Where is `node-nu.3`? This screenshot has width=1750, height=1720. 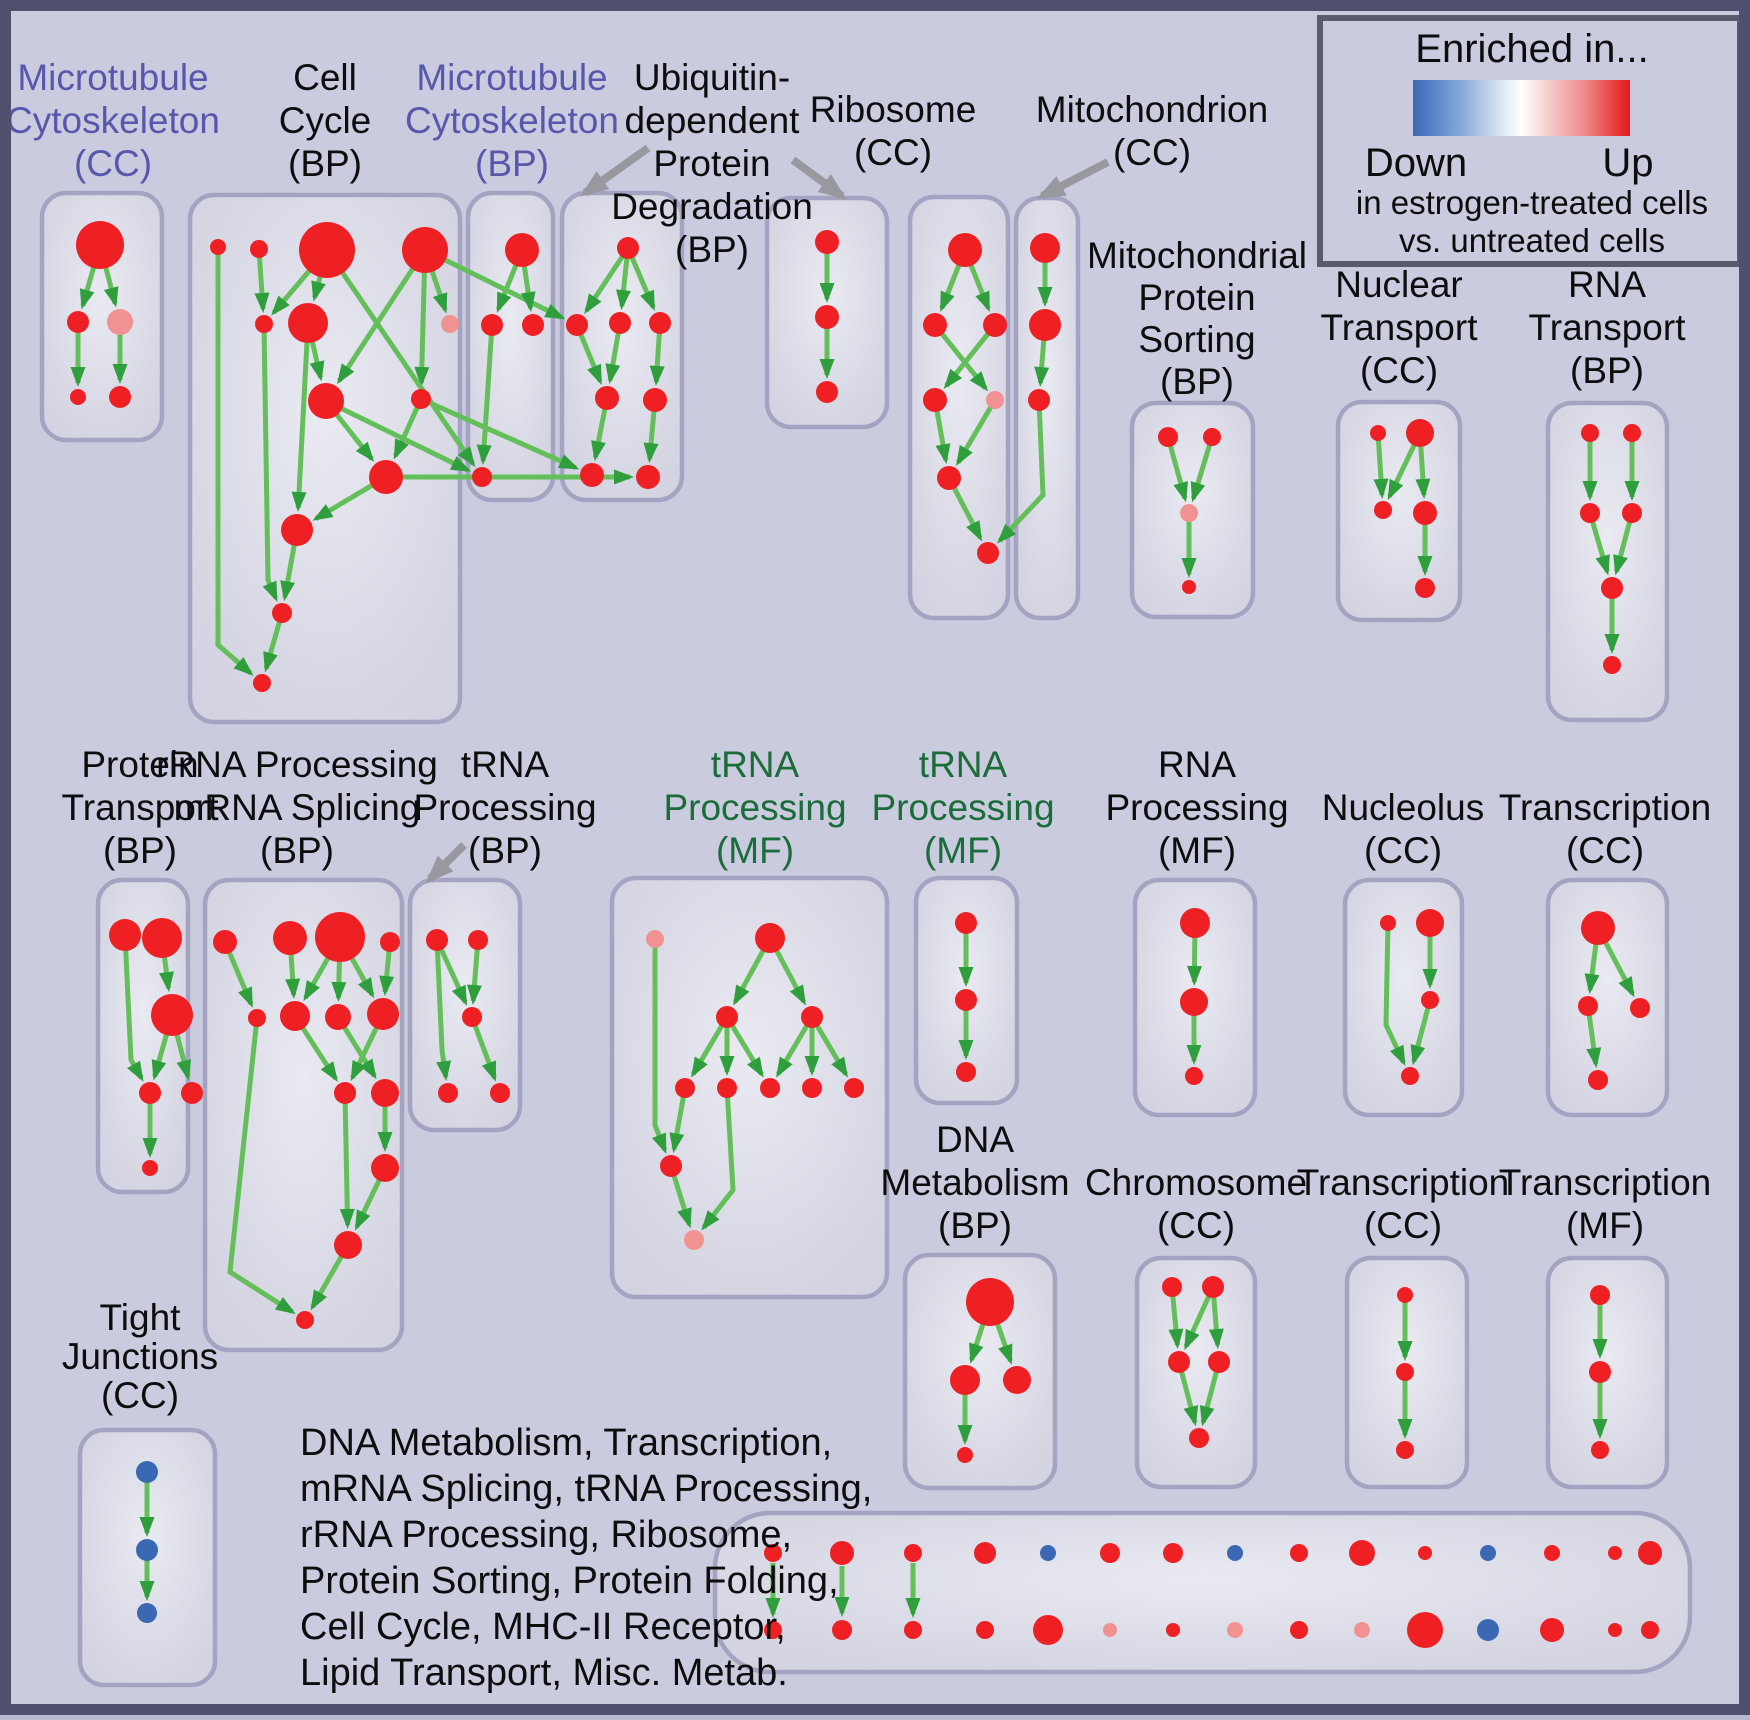
node-nu.3 is located at coordinates (1430, 1000).